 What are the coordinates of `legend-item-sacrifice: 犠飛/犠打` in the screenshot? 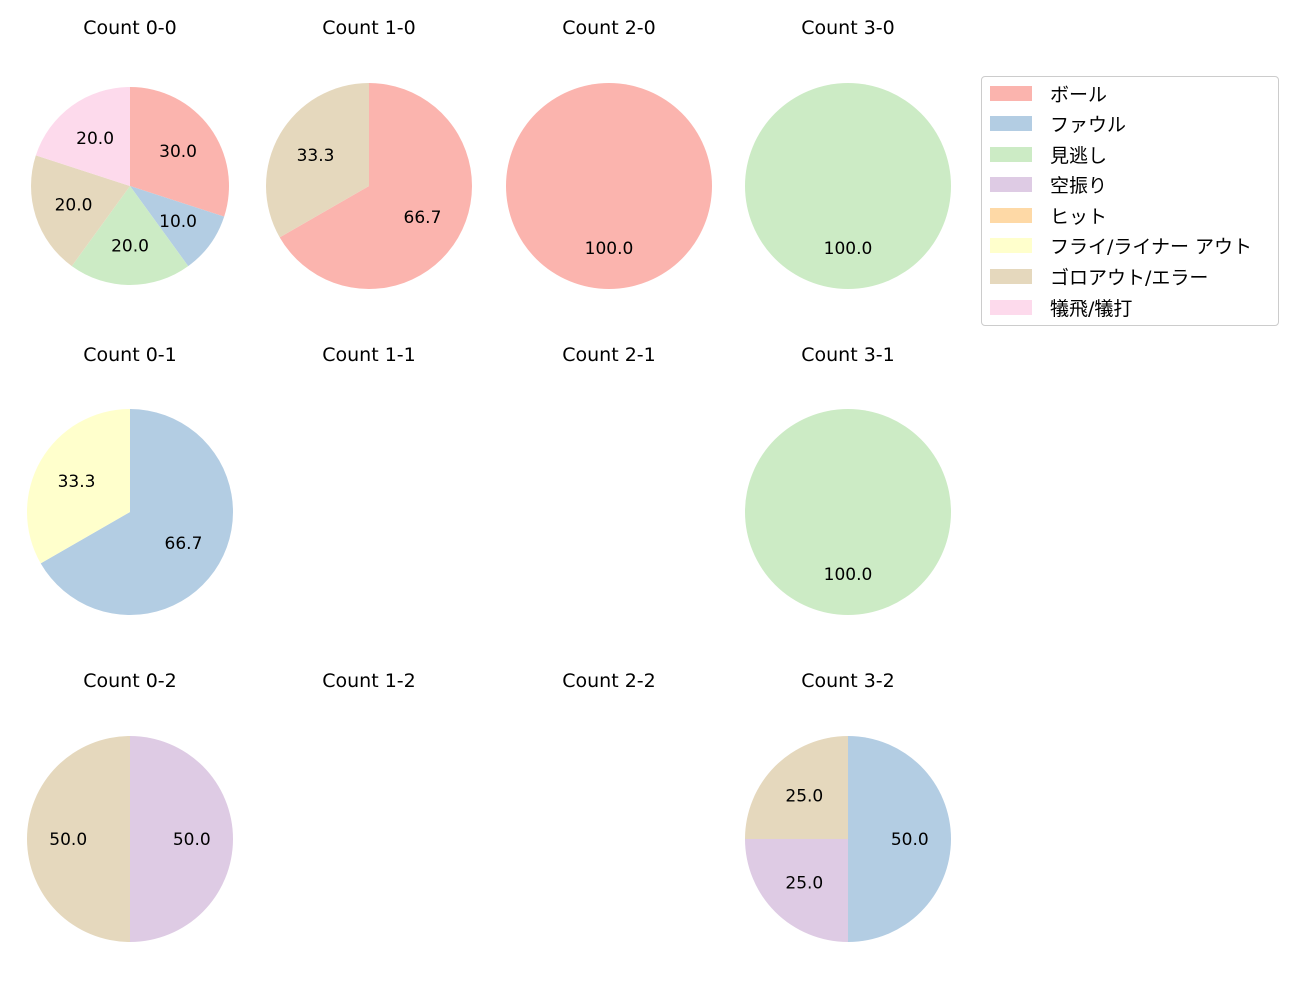 It's located at (1061, 308).